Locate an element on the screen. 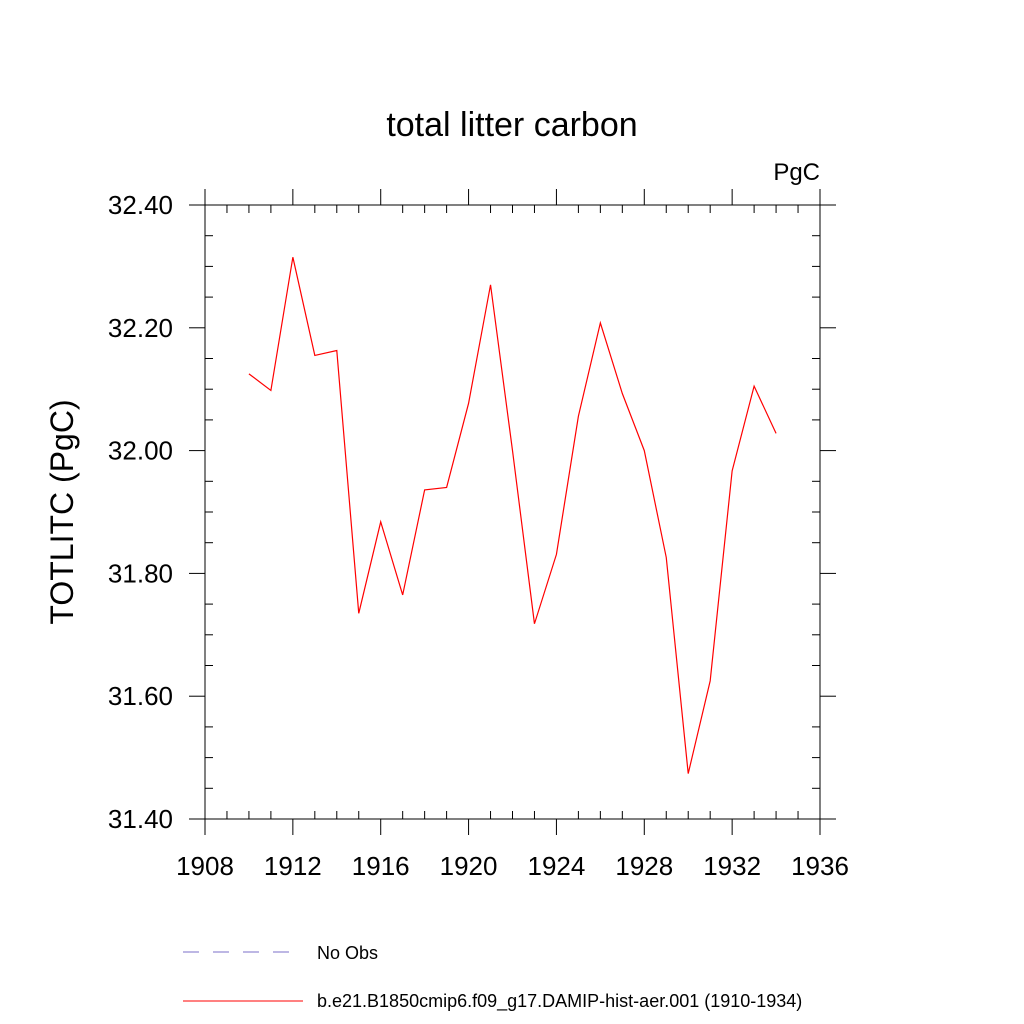 The width and height of the screenshot is (1024, 1024). y-tick-label: 32.00 is located at coordinates (140, 451).